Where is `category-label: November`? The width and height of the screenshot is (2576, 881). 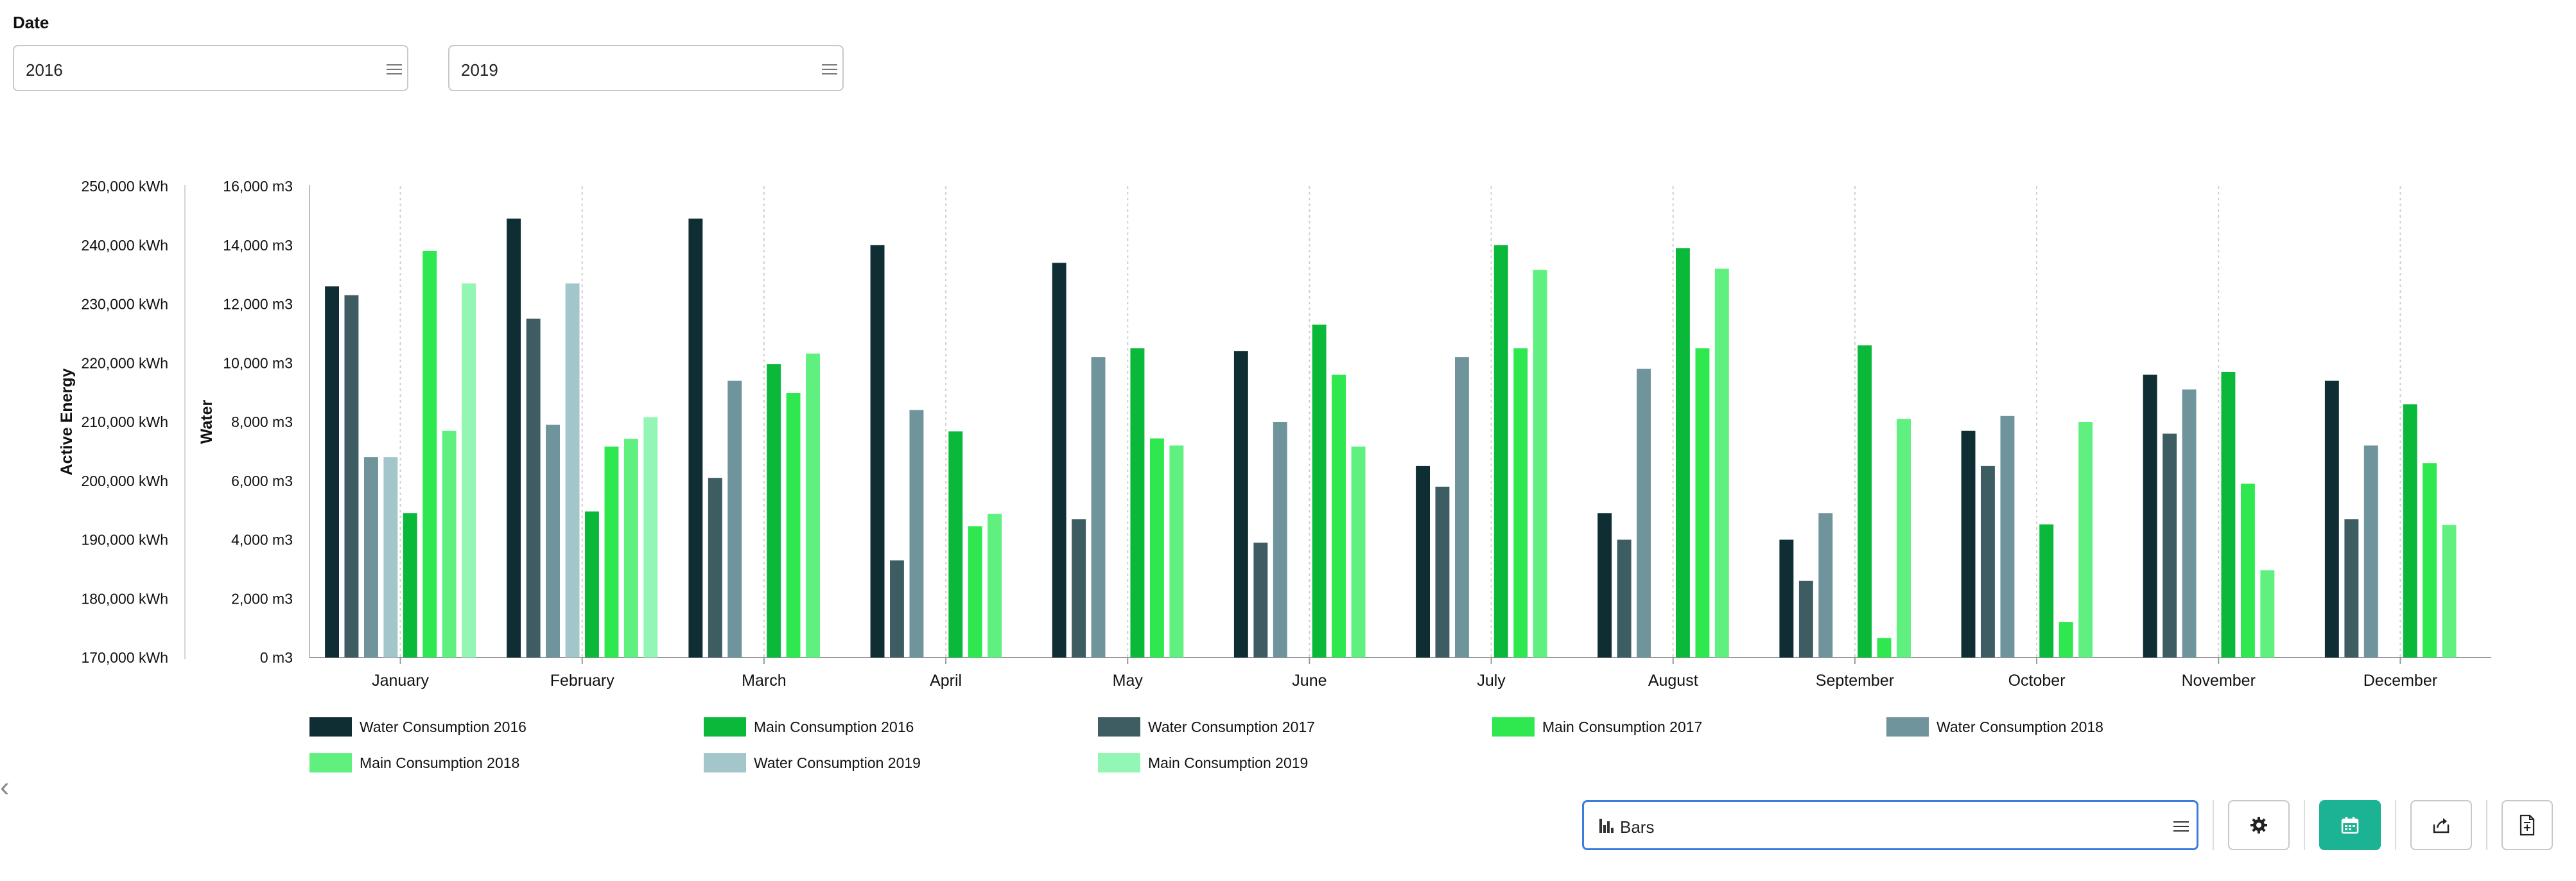 category-label: November is located at coordinates (2219, 681).